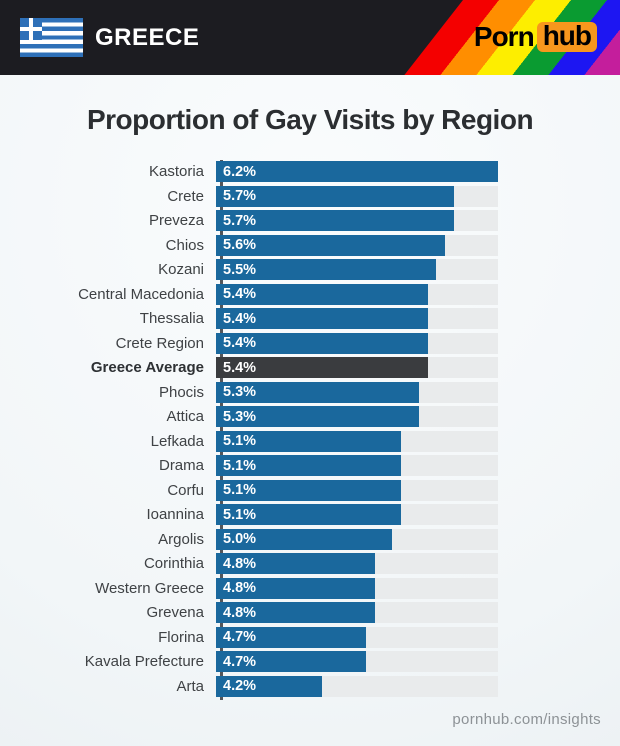 This screenshot has height=746, width=620. What do you see at coordinates (190, 686) in the screenshot?
I see `row-label: Arta` at bounding box center [190, 686].